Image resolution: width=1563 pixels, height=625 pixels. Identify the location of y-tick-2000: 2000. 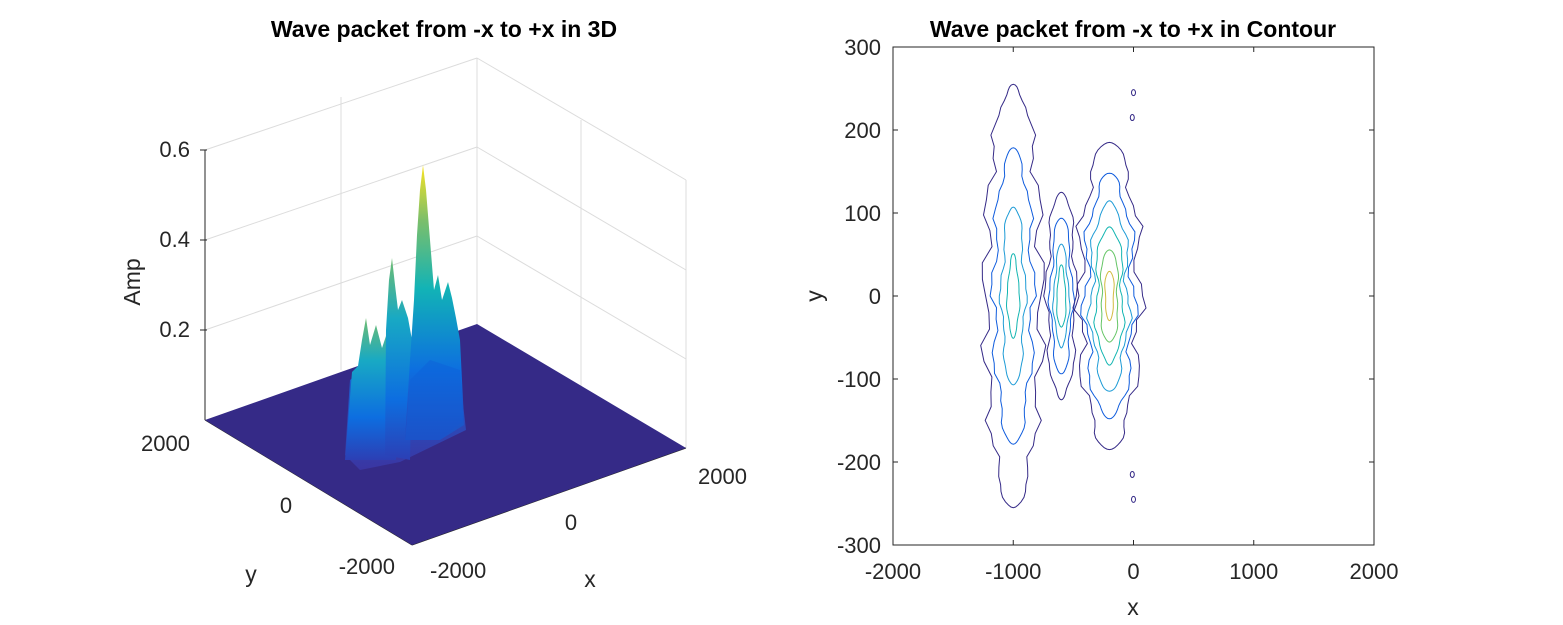
(165, 443).